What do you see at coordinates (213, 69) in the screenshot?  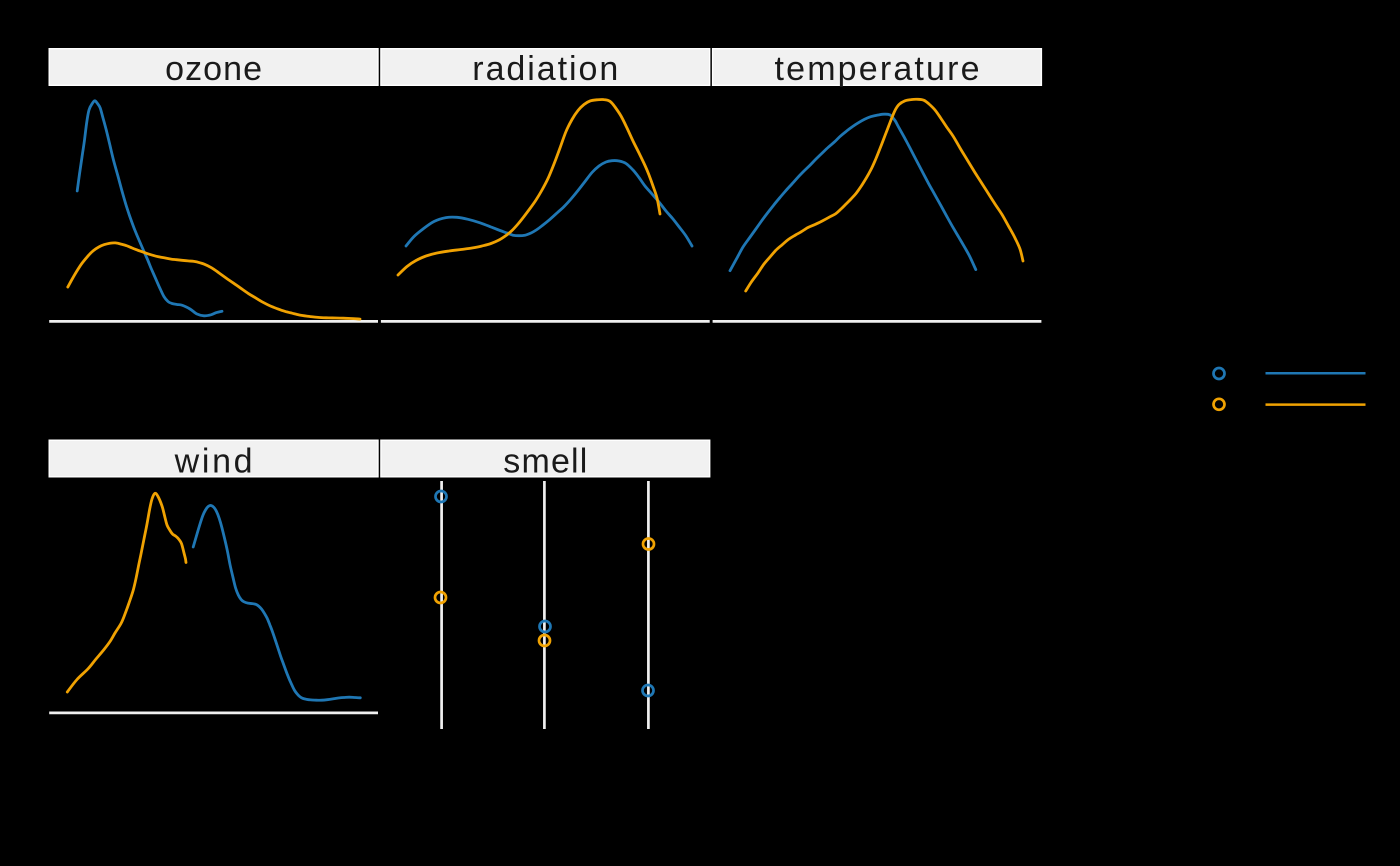 I see `svg-text: ozone` at bounding box center [213, 69].